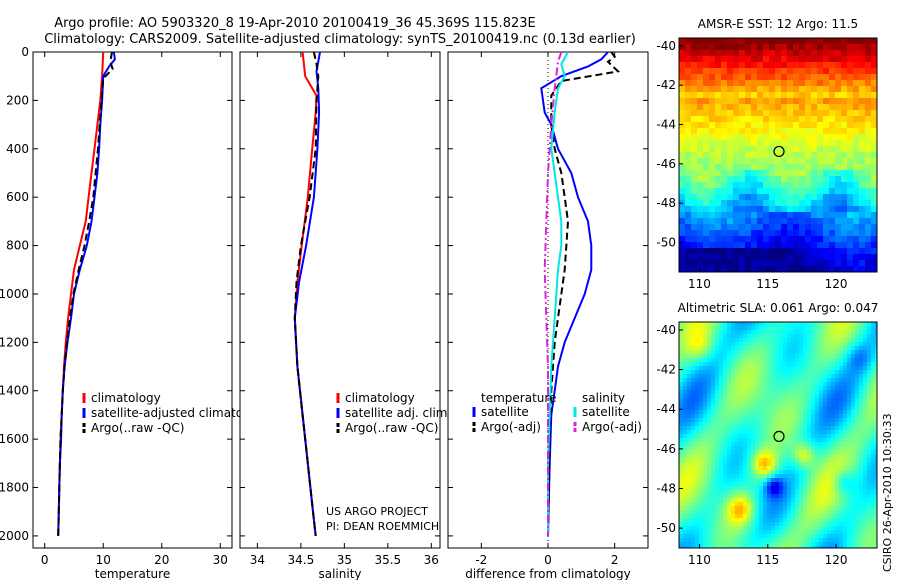  What do you see at coordinates (666, 330) in the screenshot?
I see `sla_map-ytick-label: -40` at bounding box center [666, 330].